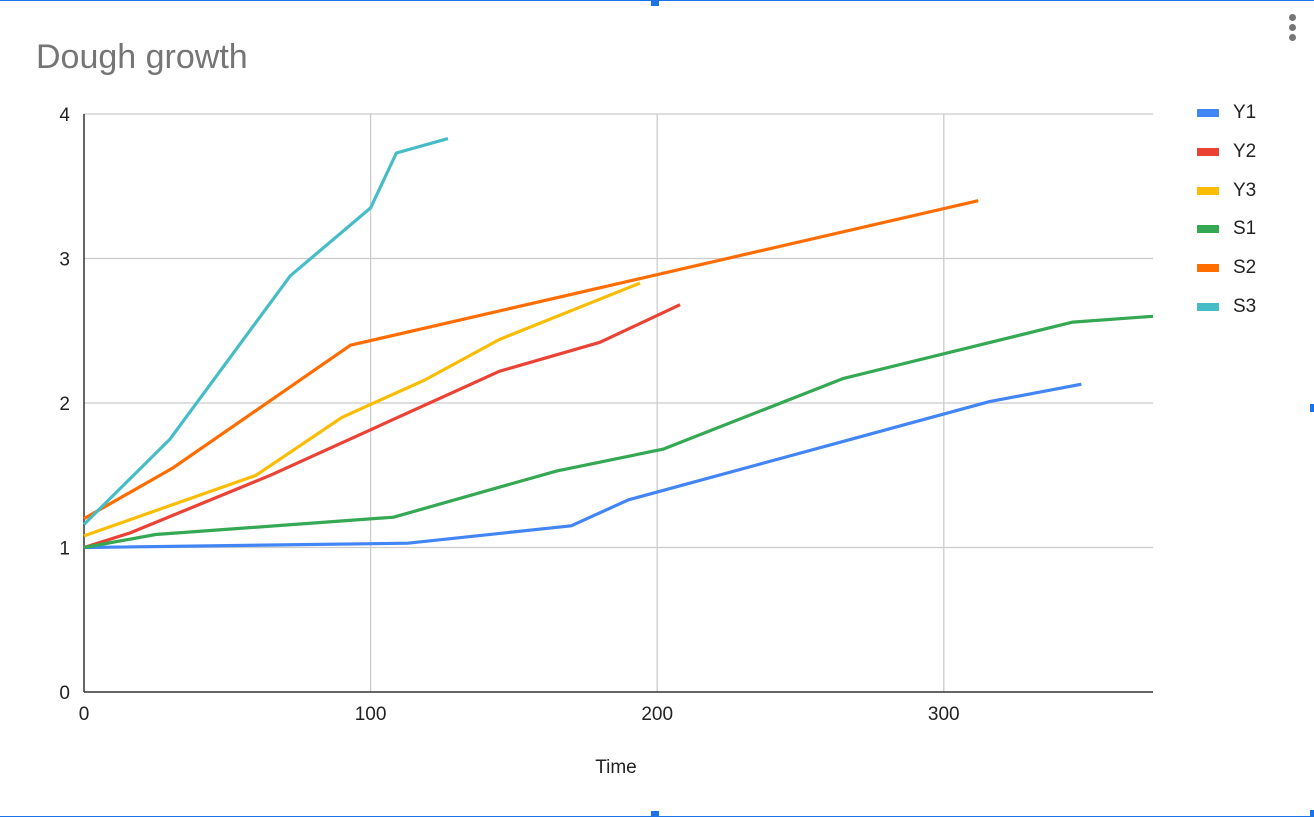  What do you see at coordinates (64, 260) in the screenshot?
I see `y-tick-label: 3` at bounding box center [64, 260].